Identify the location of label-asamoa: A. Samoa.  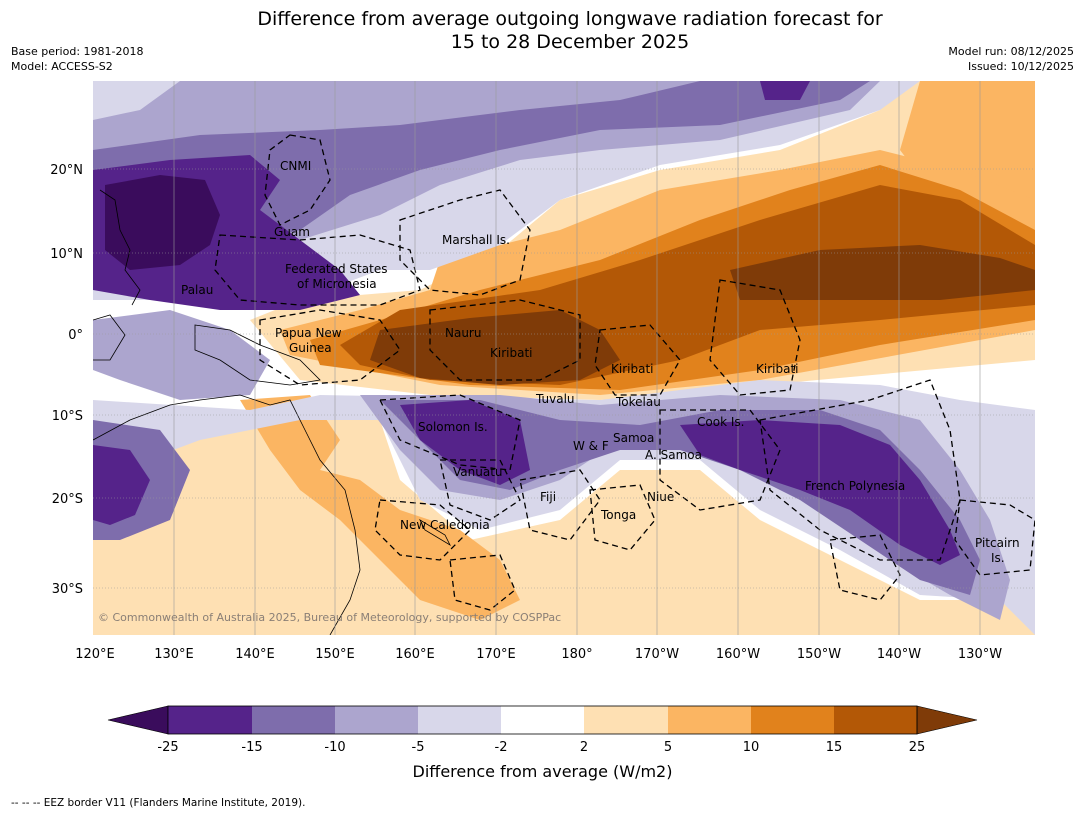
(673, 455).